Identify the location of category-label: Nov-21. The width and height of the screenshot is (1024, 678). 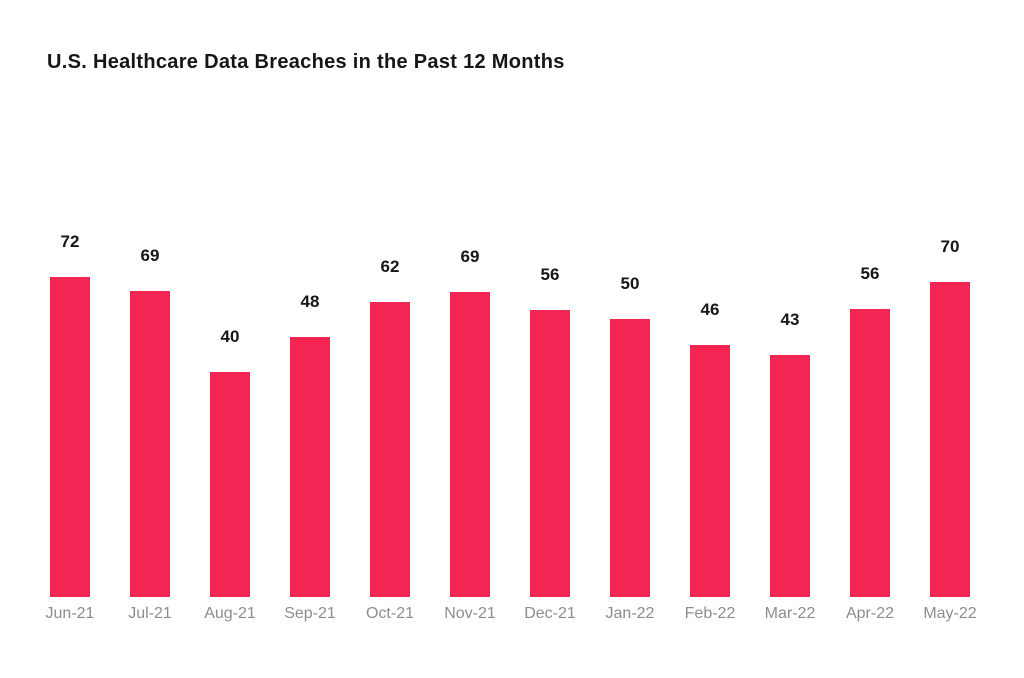
(470, 613).